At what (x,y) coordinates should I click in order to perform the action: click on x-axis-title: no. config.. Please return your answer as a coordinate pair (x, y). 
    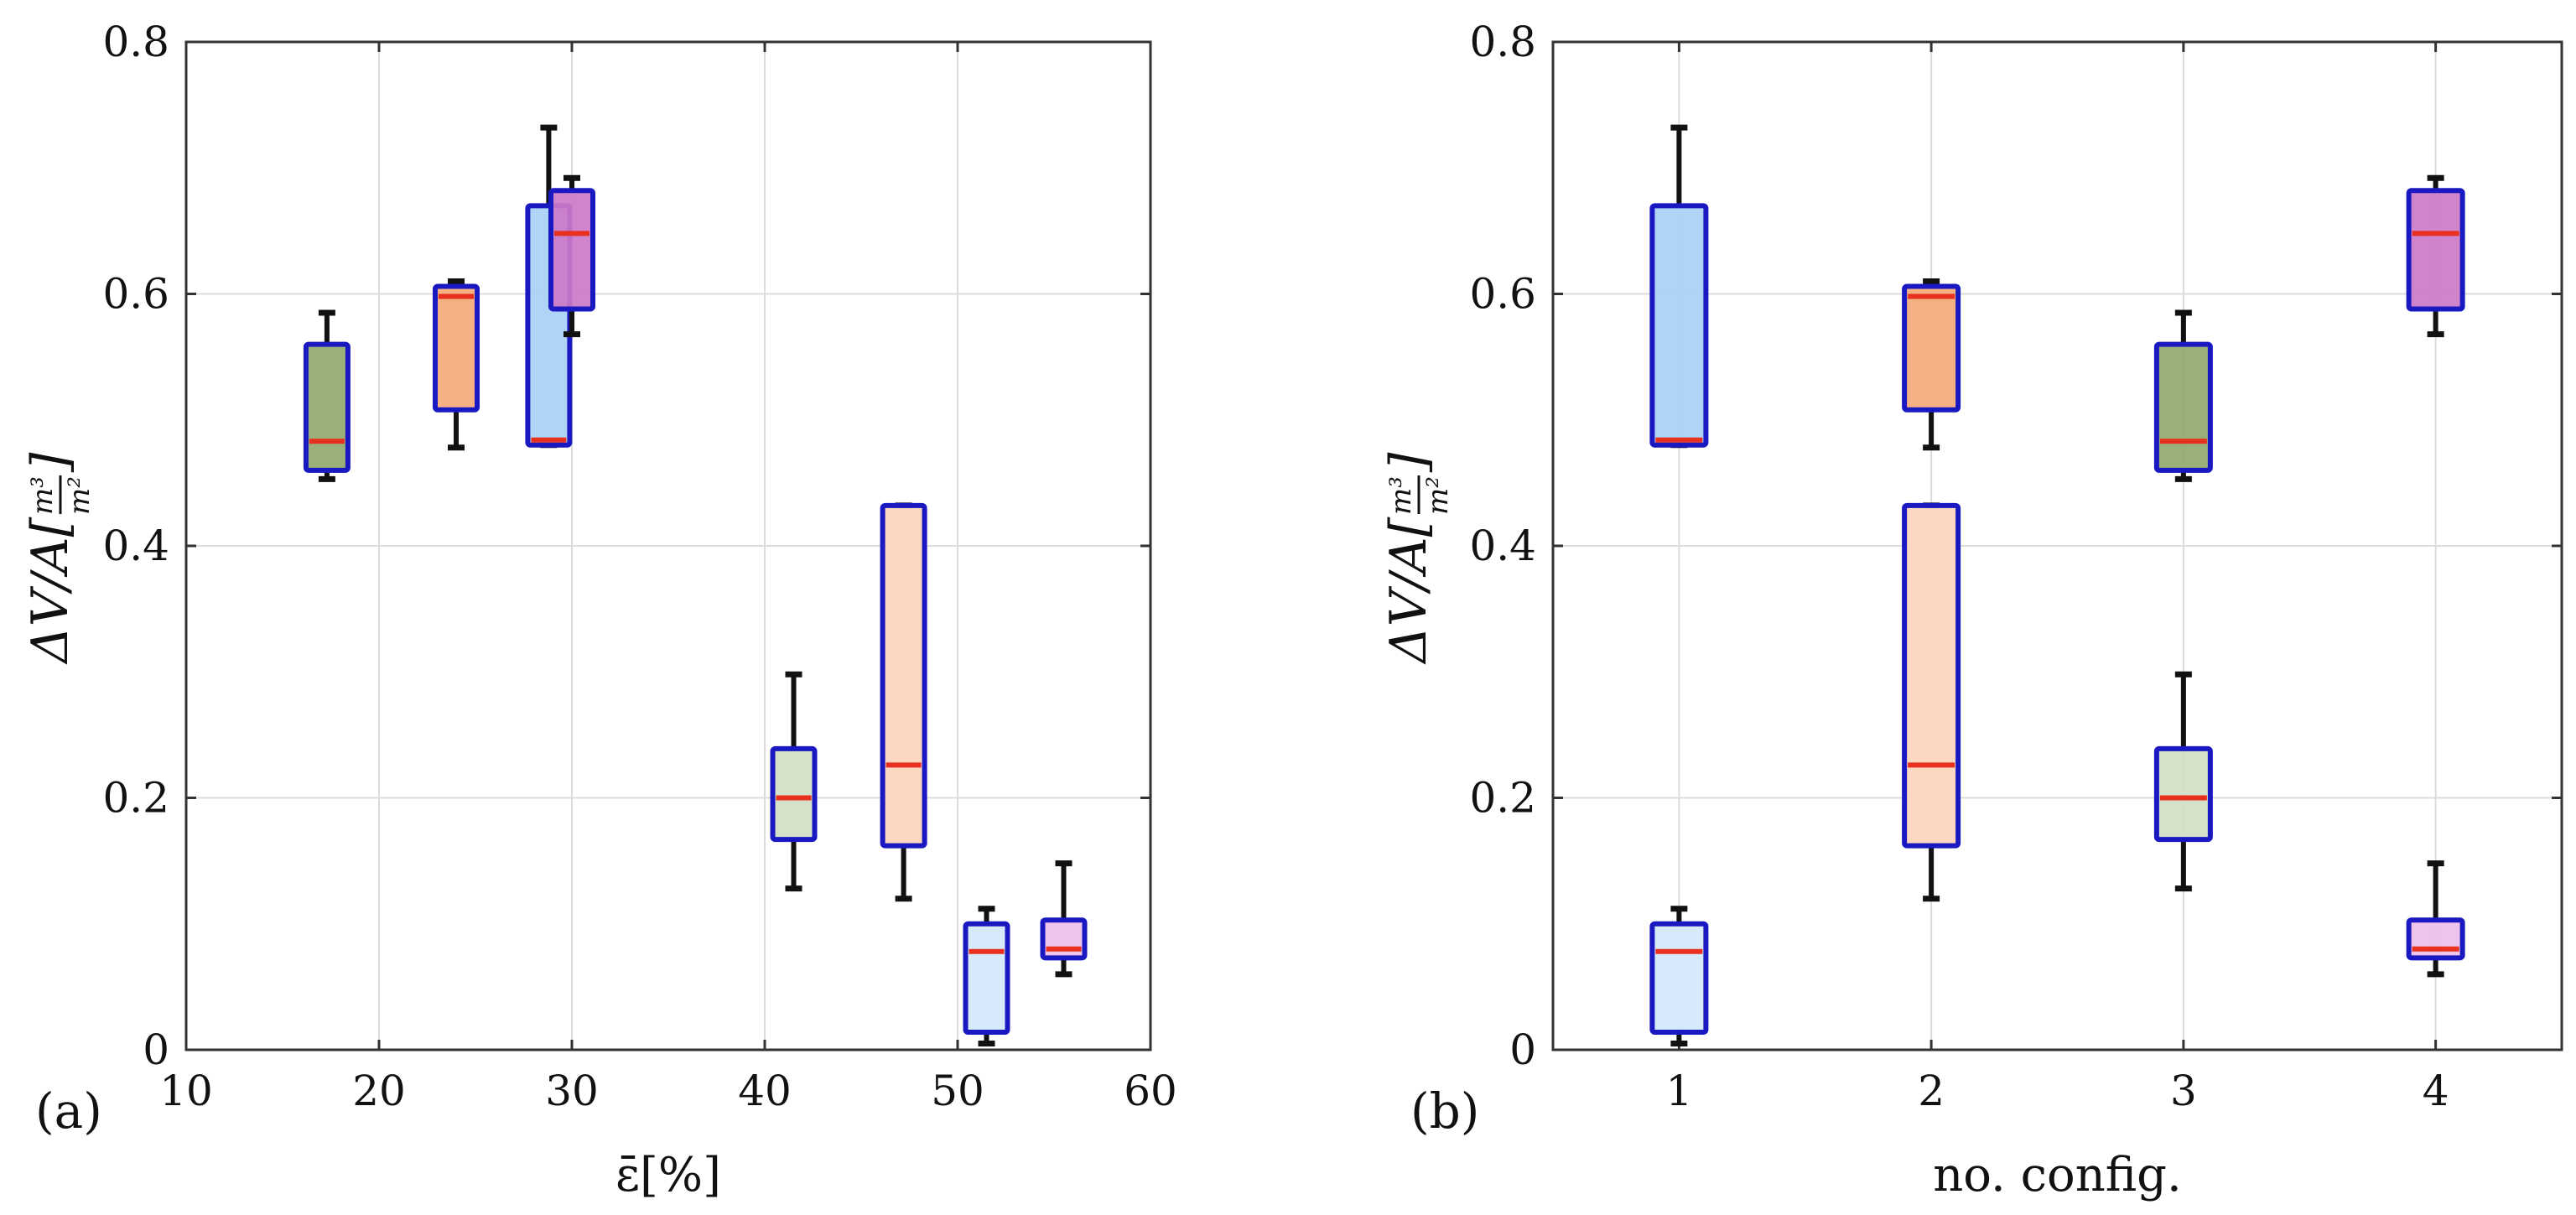
    Looking at the image, I should click on (2057, 1175).